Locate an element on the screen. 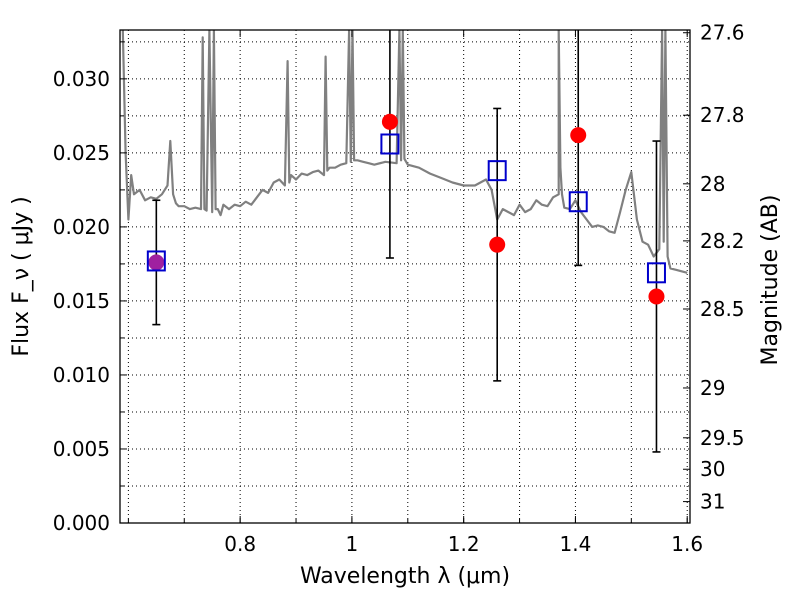  right-axis-tick-label: 28.2 is located at coordinates (722, 241).